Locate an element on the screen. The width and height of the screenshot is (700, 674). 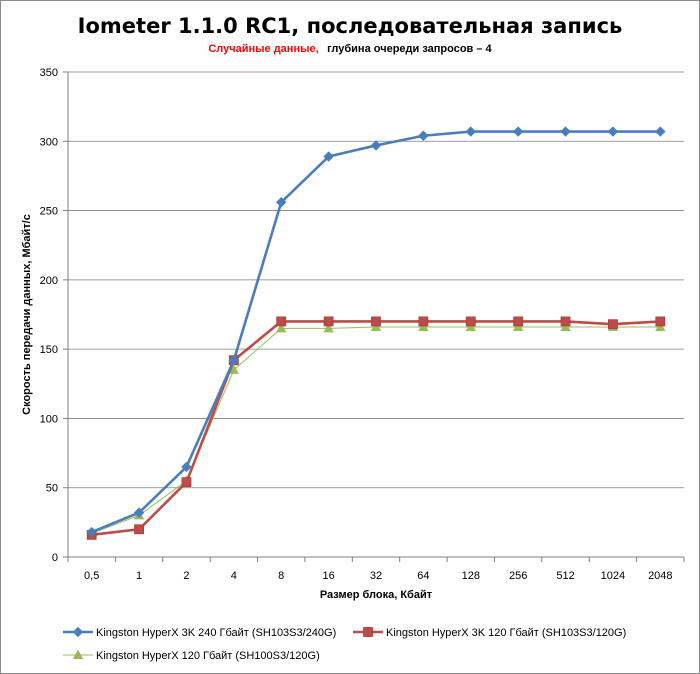
legend-label: Kingston HyperX 120 Гбайт (SH100S3/120G) is located at coordinates (208, 656).